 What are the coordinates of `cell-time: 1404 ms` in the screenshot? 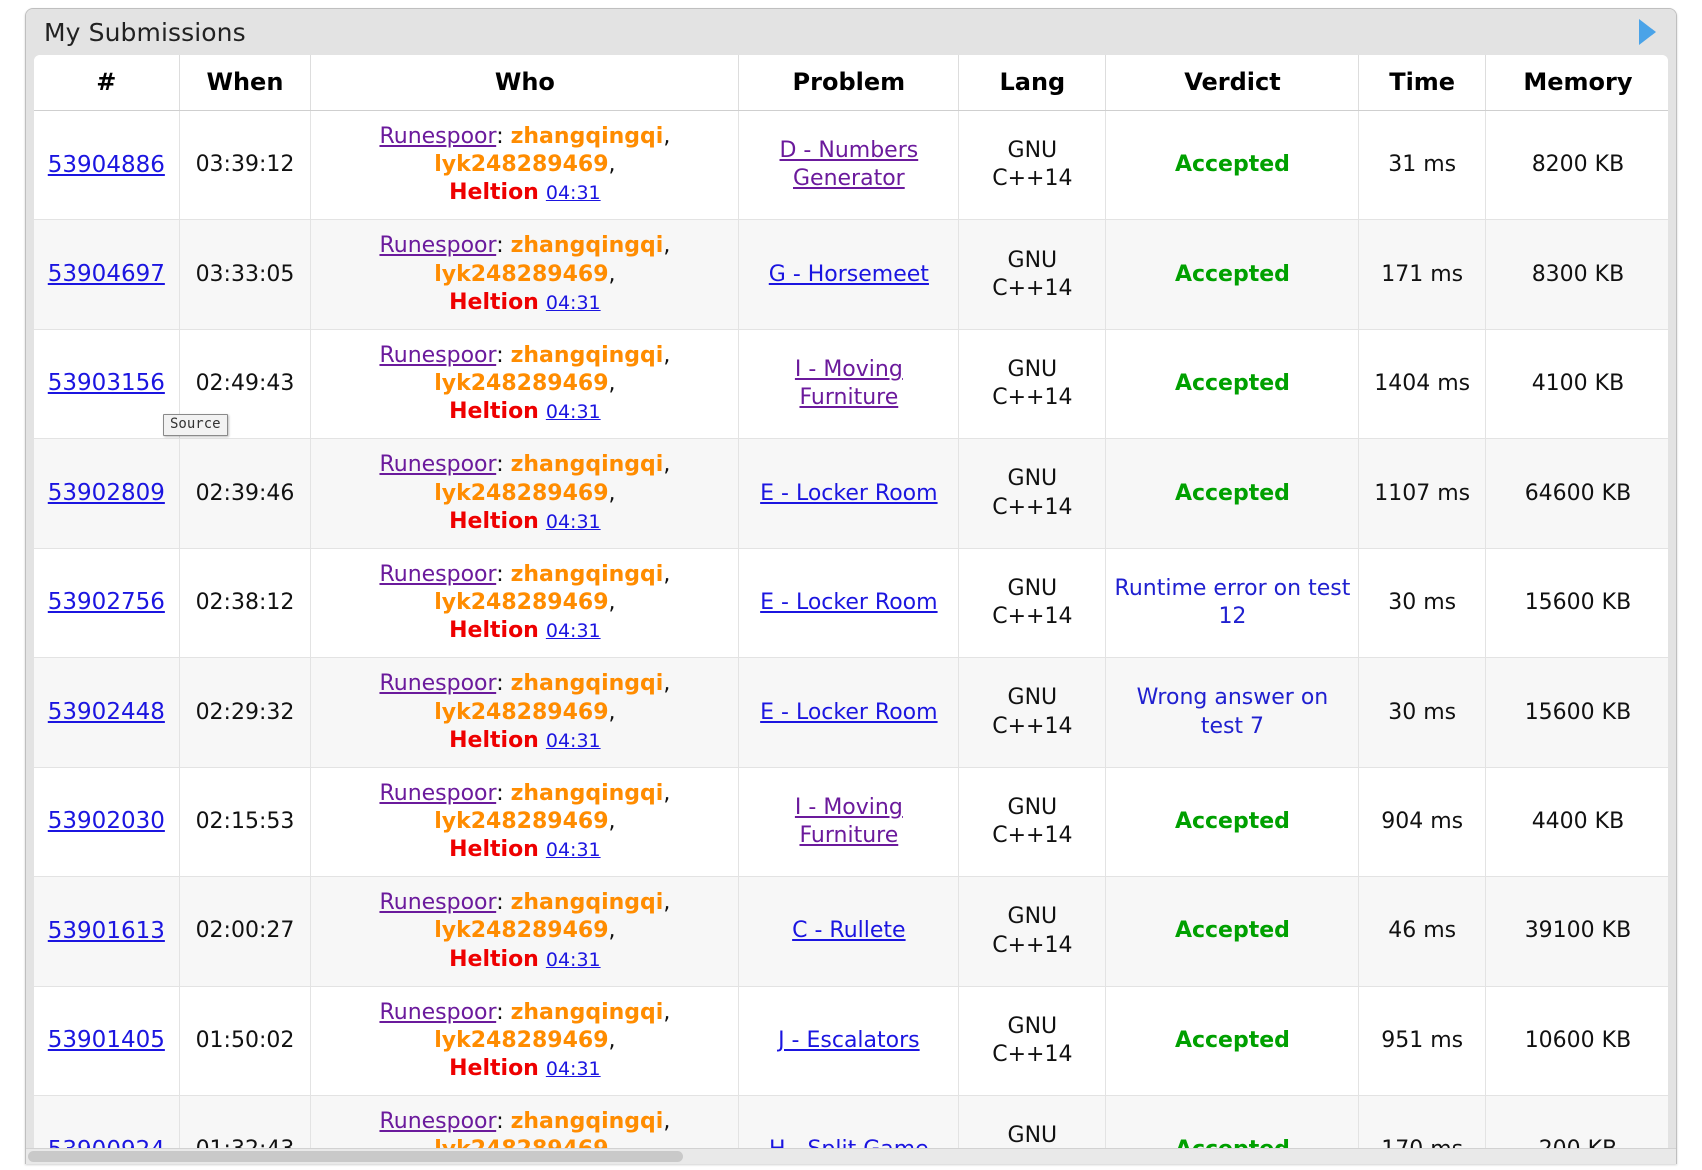 It's located at (1422, 384).